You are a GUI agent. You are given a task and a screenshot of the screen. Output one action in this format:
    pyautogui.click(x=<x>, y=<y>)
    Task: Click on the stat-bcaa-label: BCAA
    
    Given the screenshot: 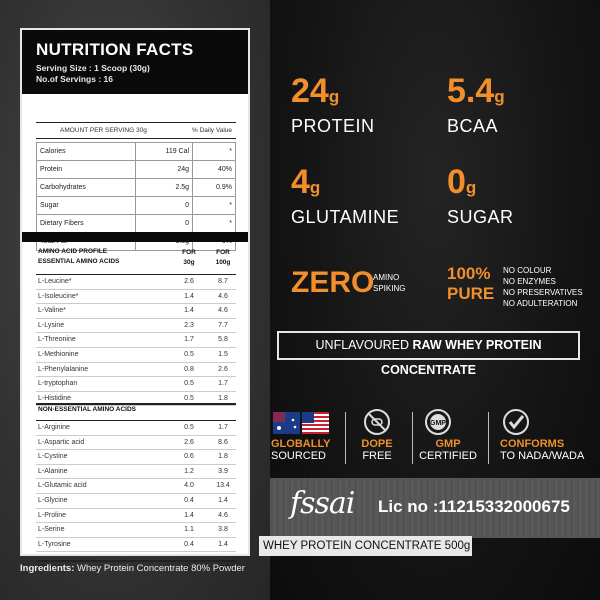 What is the action you would take?
    pyautogui.click(x=473, y=126)
    